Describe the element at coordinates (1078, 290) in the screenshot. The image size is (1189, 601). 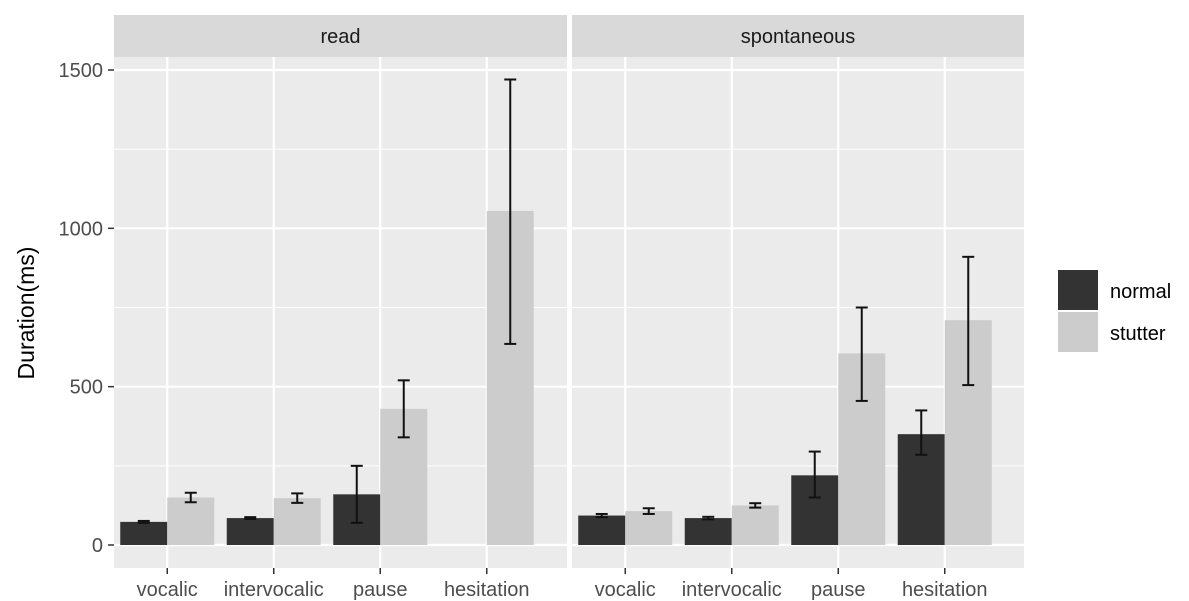
I see `legend-key-normal` at that location.